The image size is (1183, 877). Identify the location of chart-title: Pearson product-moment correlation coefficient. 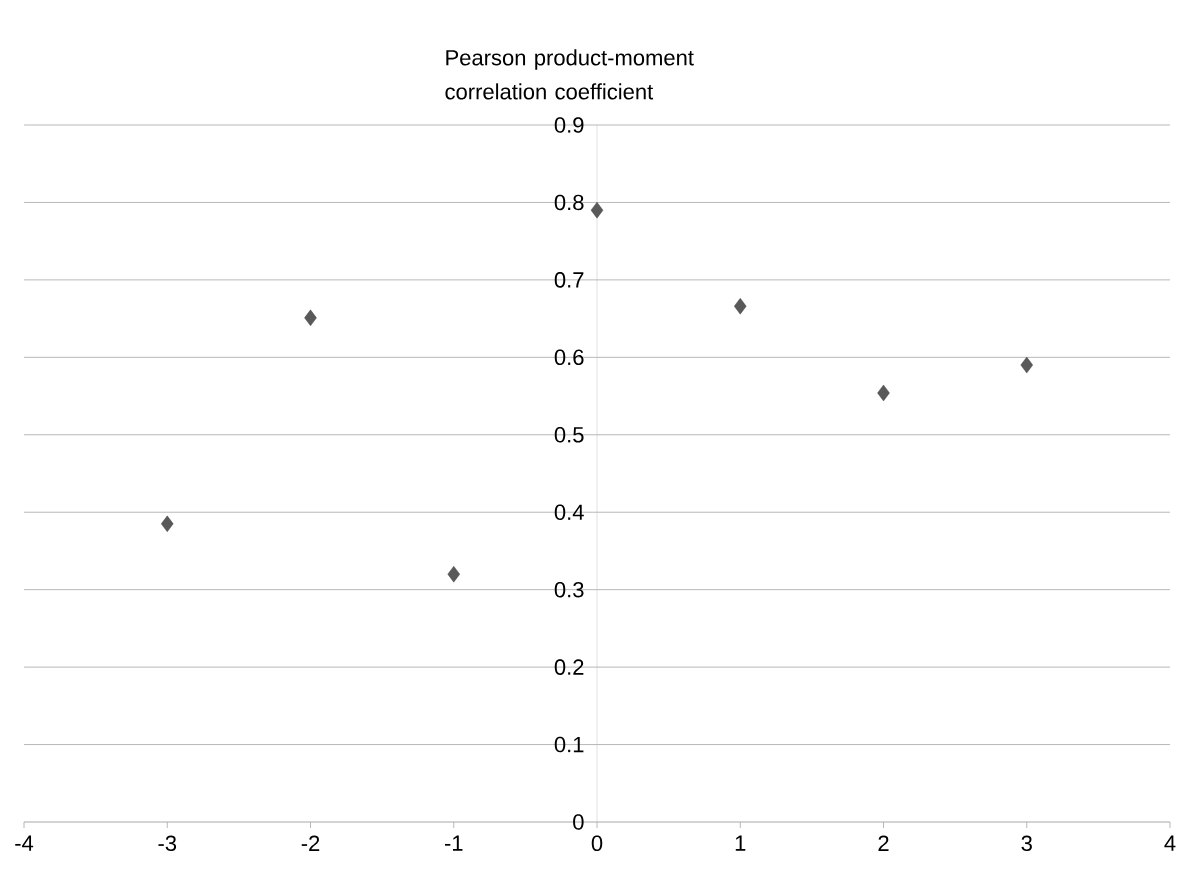
(569, 74).